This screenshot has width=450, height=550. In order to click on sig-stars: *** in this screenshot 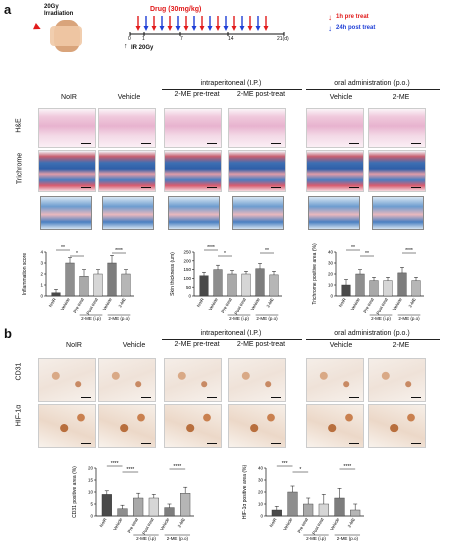, I will do `click(285, 464)`.